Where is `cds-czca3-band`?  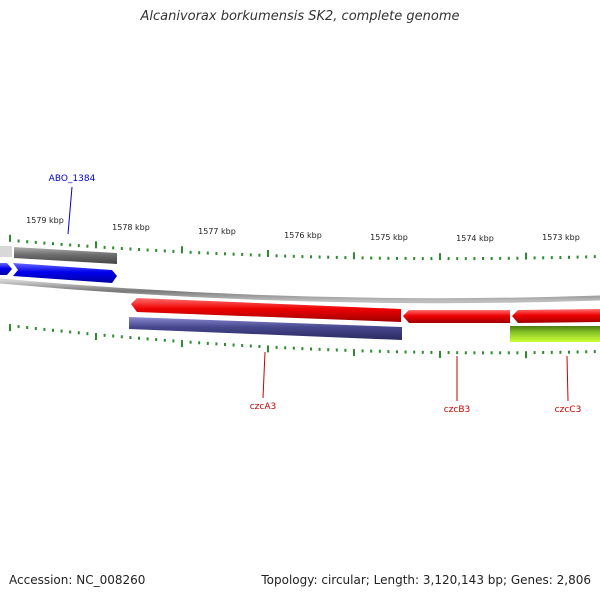 cds-czca3-band is located at coordinates (265, 328).